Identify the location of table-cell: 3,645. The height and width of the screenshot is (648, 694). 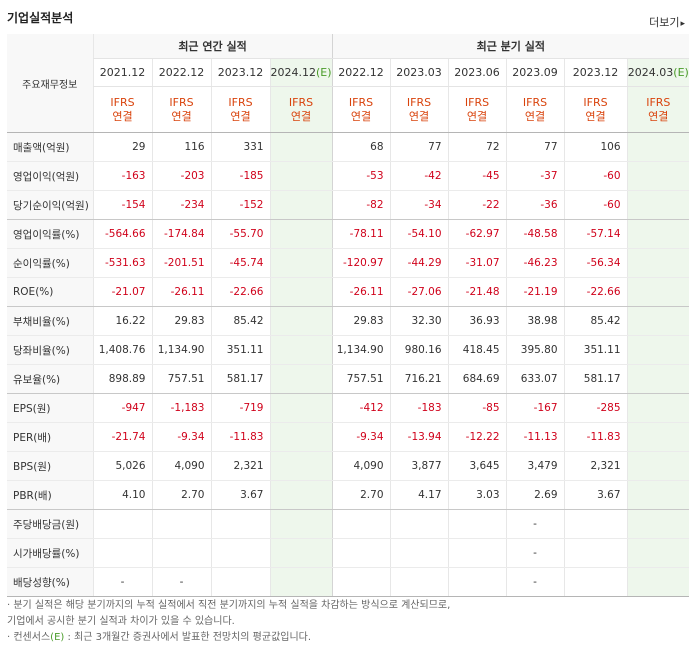
(477, 466).